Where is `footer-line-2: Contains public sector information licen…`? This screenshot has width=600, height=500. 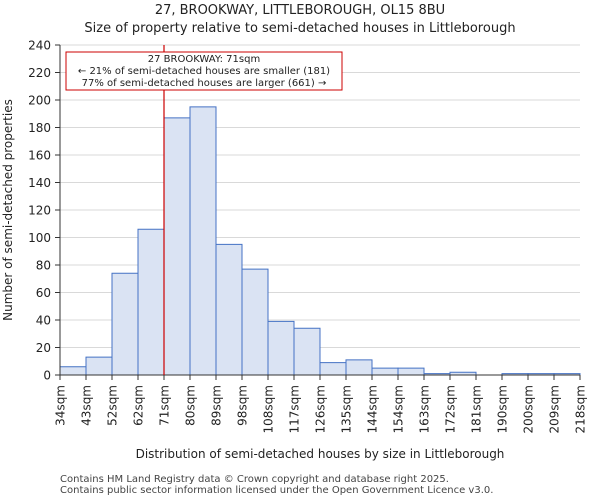 footer-line-2: Contains public sector information licen… is located at coordinates (277, 490).